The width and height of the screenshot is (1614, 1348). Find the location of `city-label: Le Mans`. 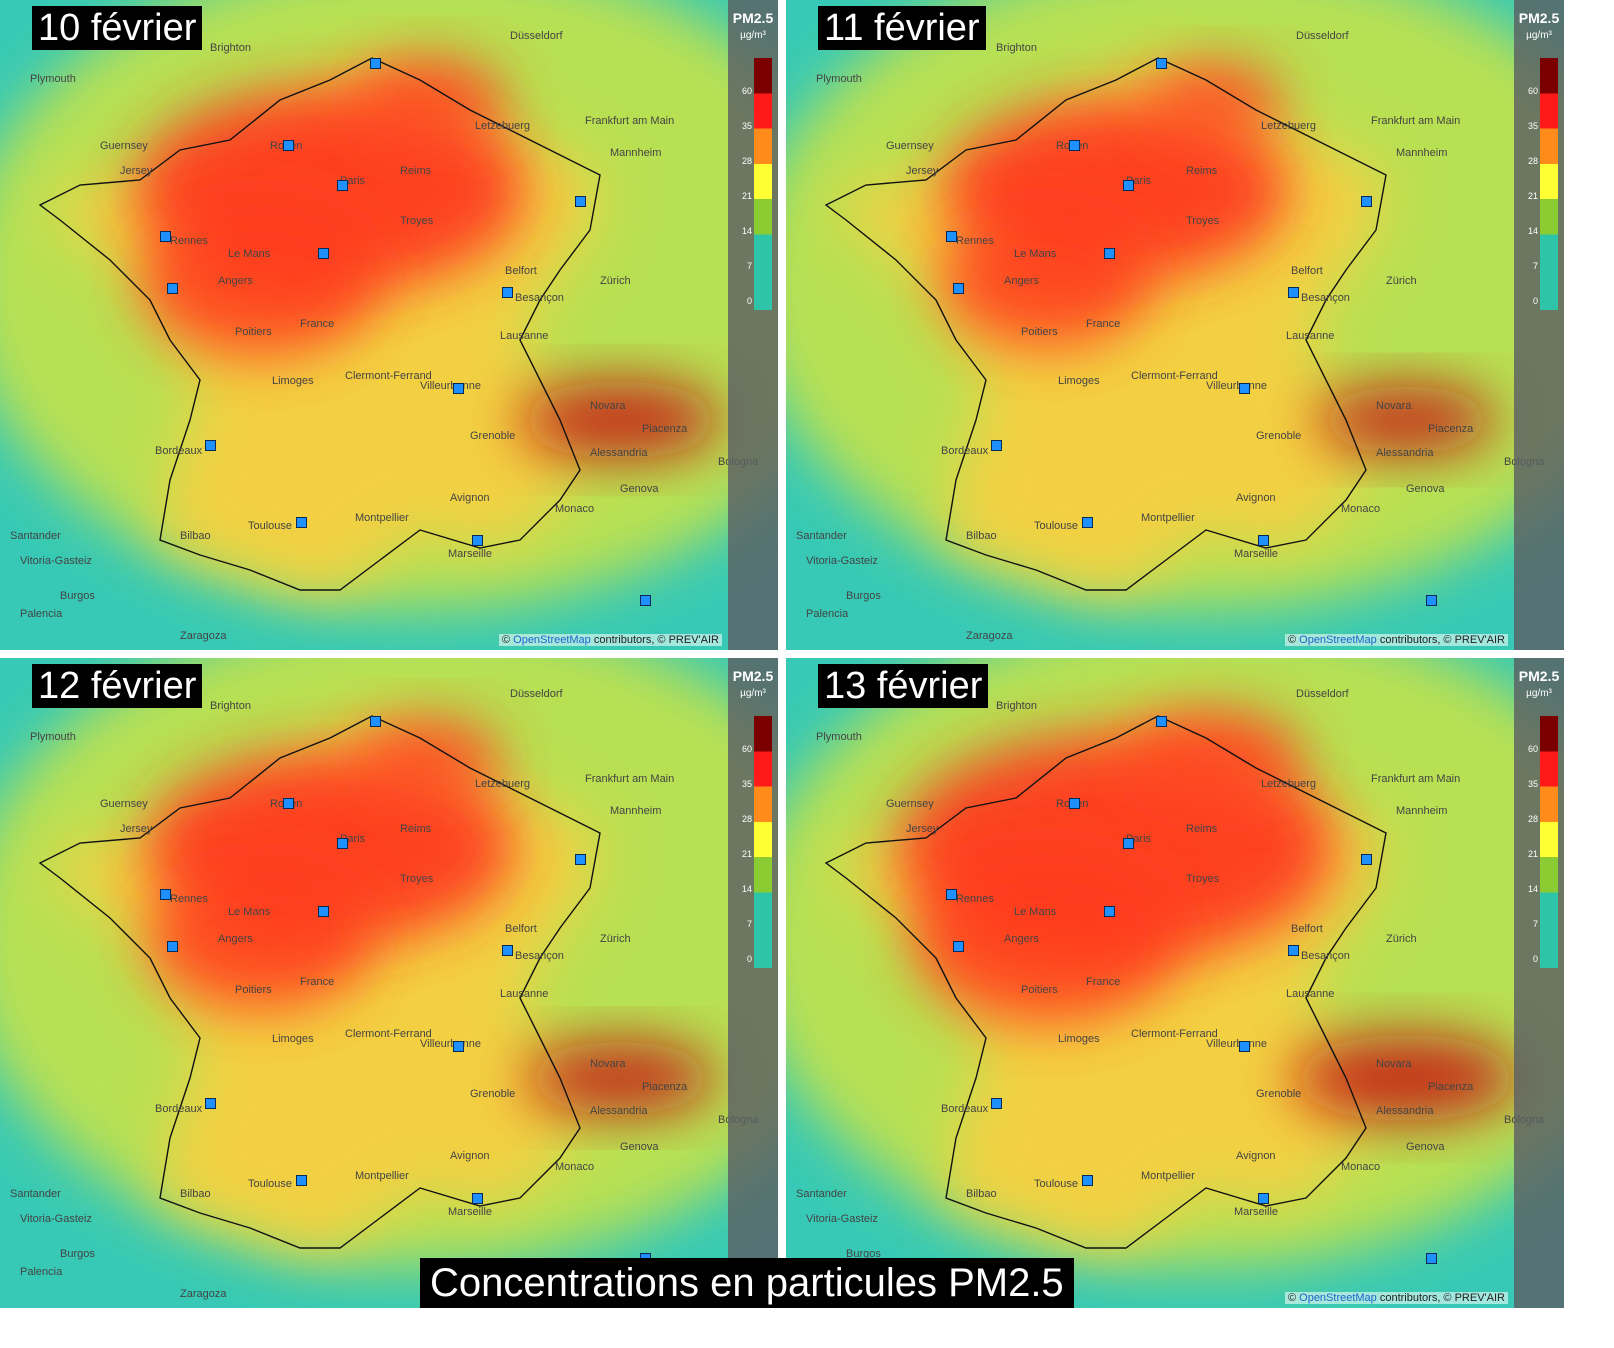

city-label: Le Mans is located at coordinates (249, 912).